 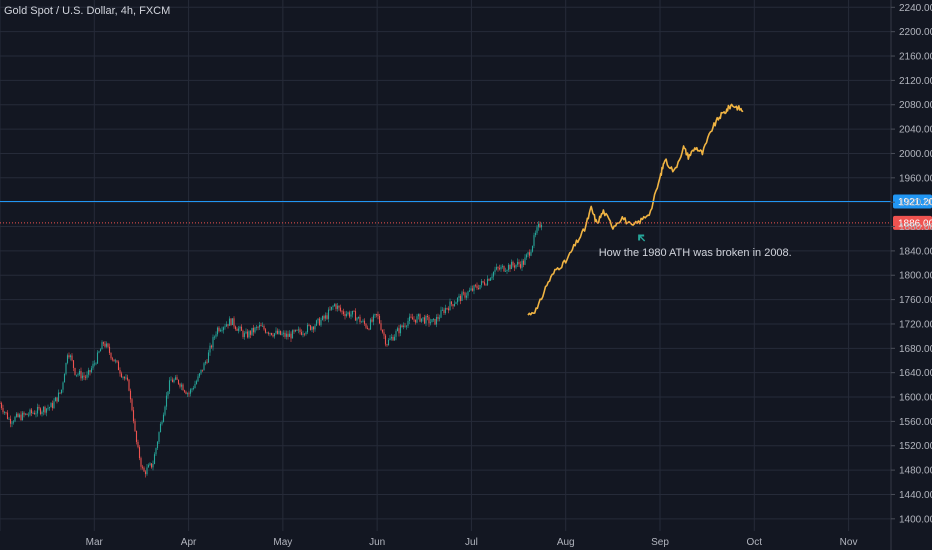 I want to click on horizontal-price-lines: 1921.20 1886.00, so click(x=466, y=212).